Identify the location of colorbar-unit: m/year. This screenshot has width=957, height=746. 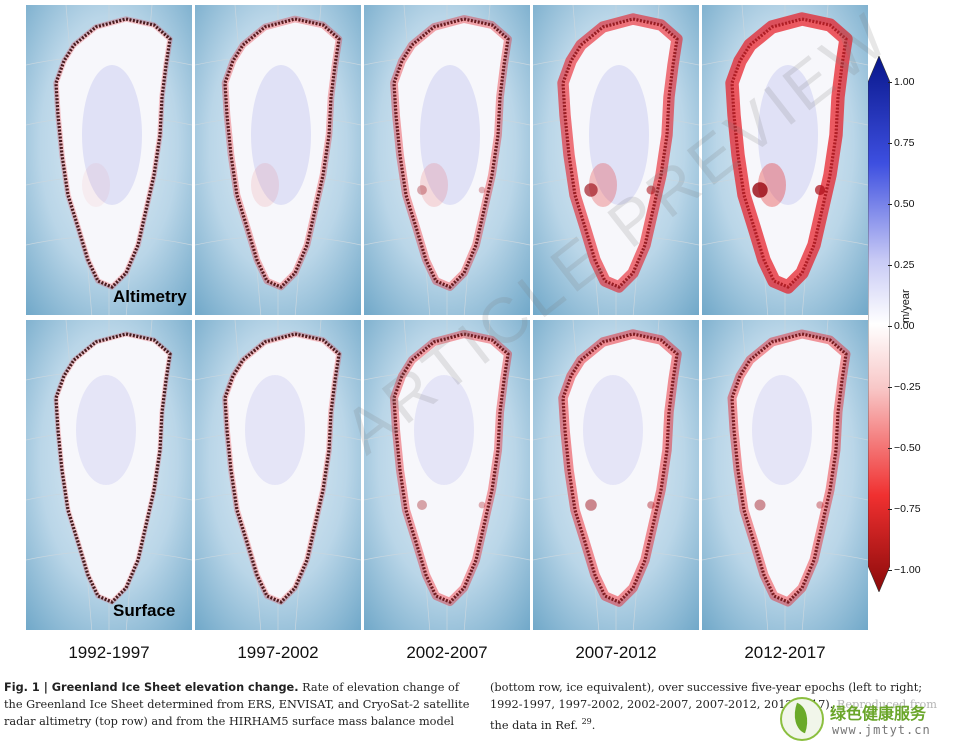
(906, 306).